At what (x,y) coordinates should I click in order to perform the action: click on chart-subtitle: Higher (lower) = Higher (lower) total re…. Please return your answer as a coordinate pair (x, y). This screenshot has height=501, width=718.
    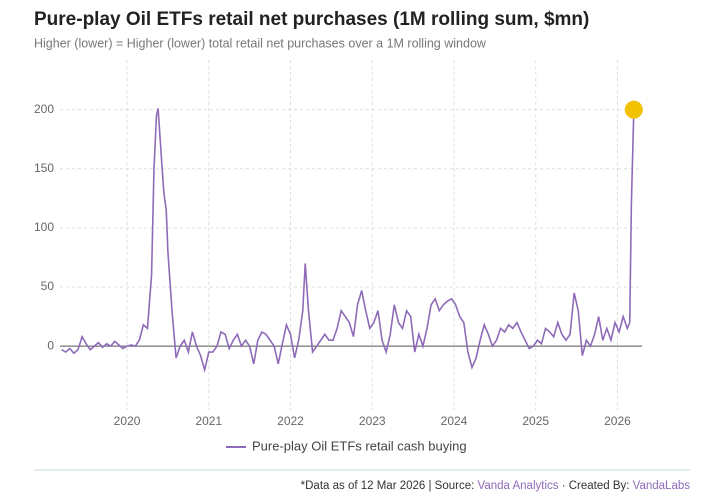
    Looking at the image, I should click on (260, 43).